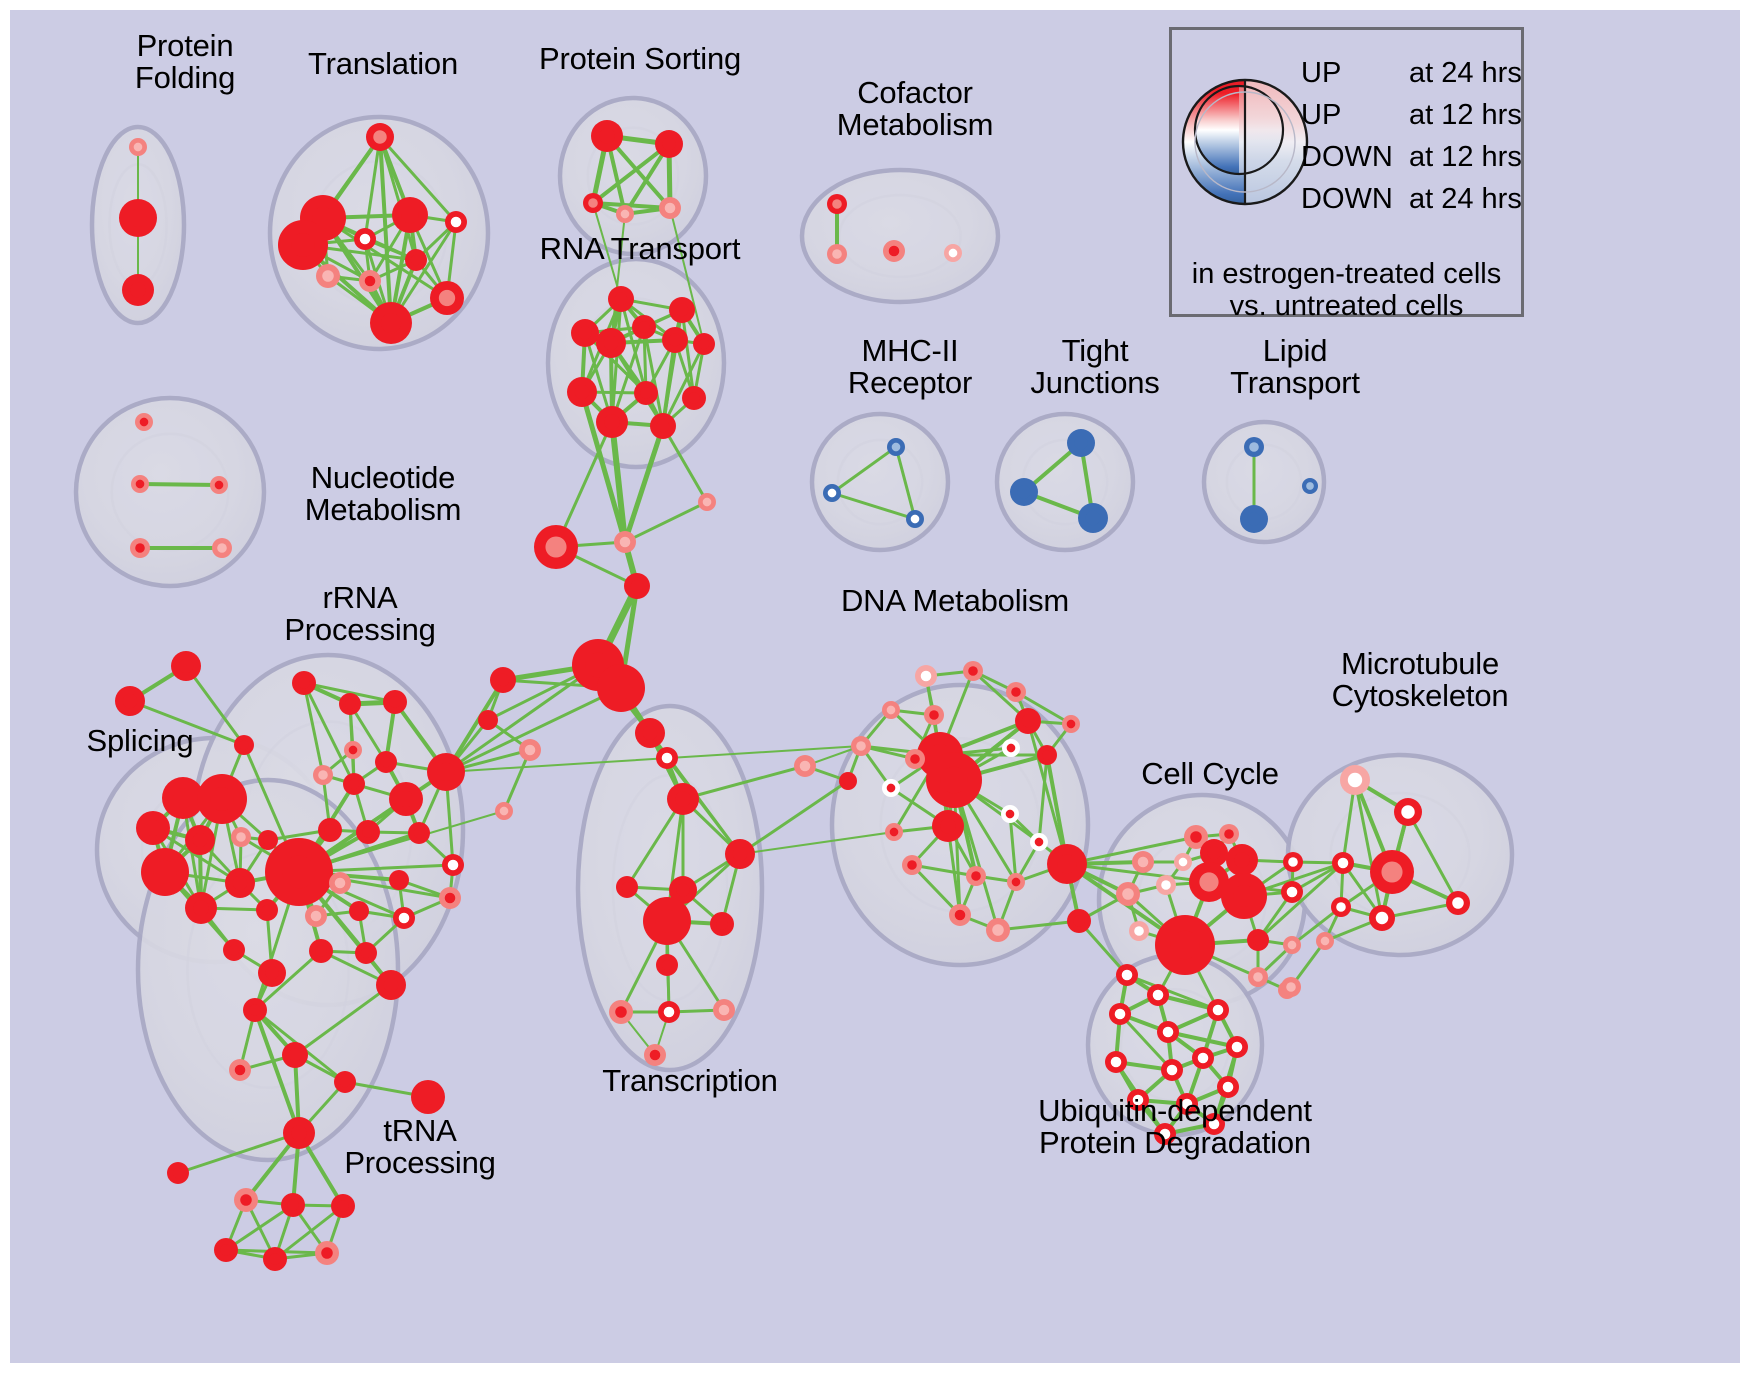 The width and height of the screenshot is (1750, 1376). What do you see at coordinates (683, 799) in the screenshot?
I see `node-tc3` at bounding box center [683, 799].